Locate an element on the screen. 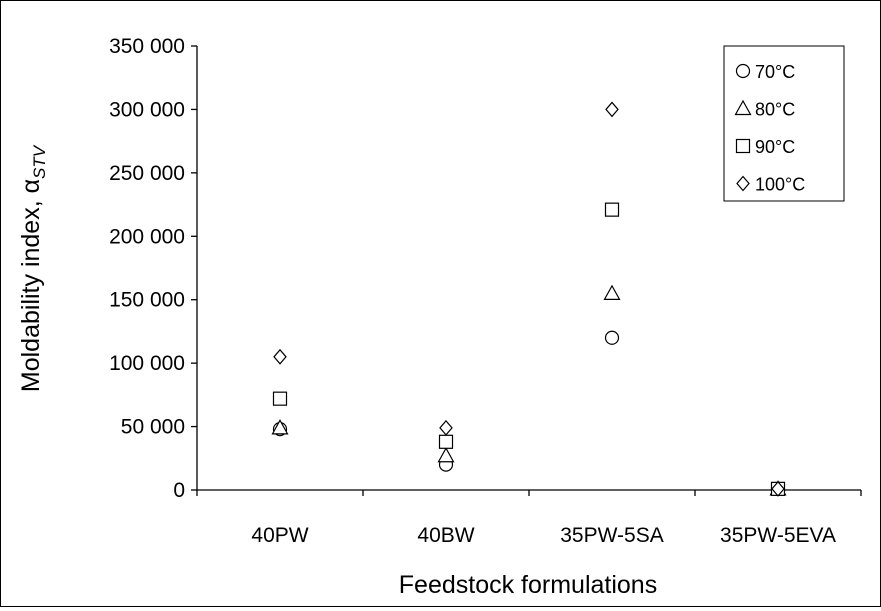 This screenshot has width=881, height=611. x-tick-label: 40PW is located at coordinates (279, 535).